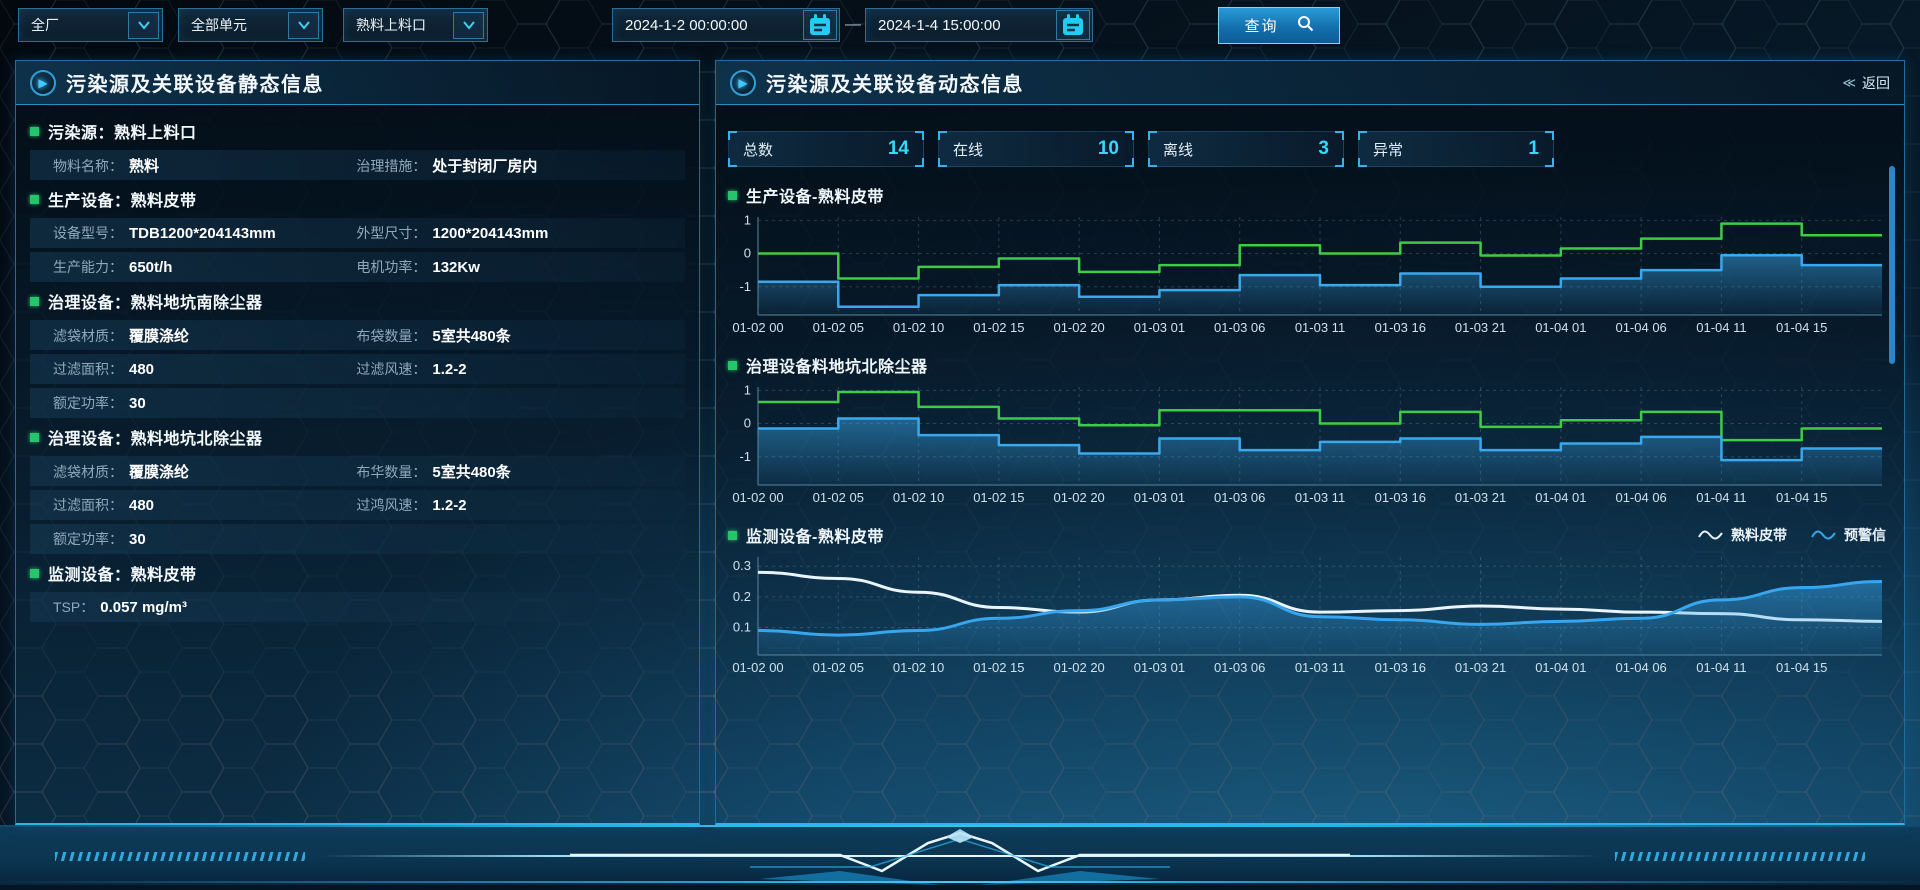 Image resolution: width=1920 pixels, height=890 pixels. Describe the element at coordinates (1740, 856) in the screenshot. I see `footer-hatch-right` at that location.